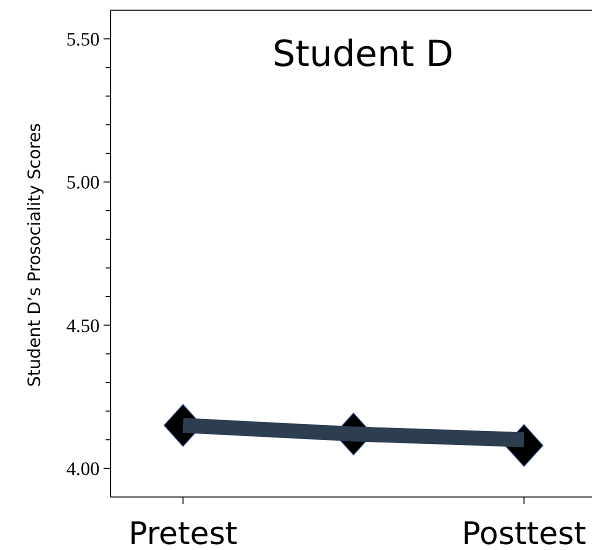  What do you see at coordinates (35, 254) in the screenshot?
I see `y-axis-title: Student D’s Prosociality Scores` at bounding box center [35, 254].